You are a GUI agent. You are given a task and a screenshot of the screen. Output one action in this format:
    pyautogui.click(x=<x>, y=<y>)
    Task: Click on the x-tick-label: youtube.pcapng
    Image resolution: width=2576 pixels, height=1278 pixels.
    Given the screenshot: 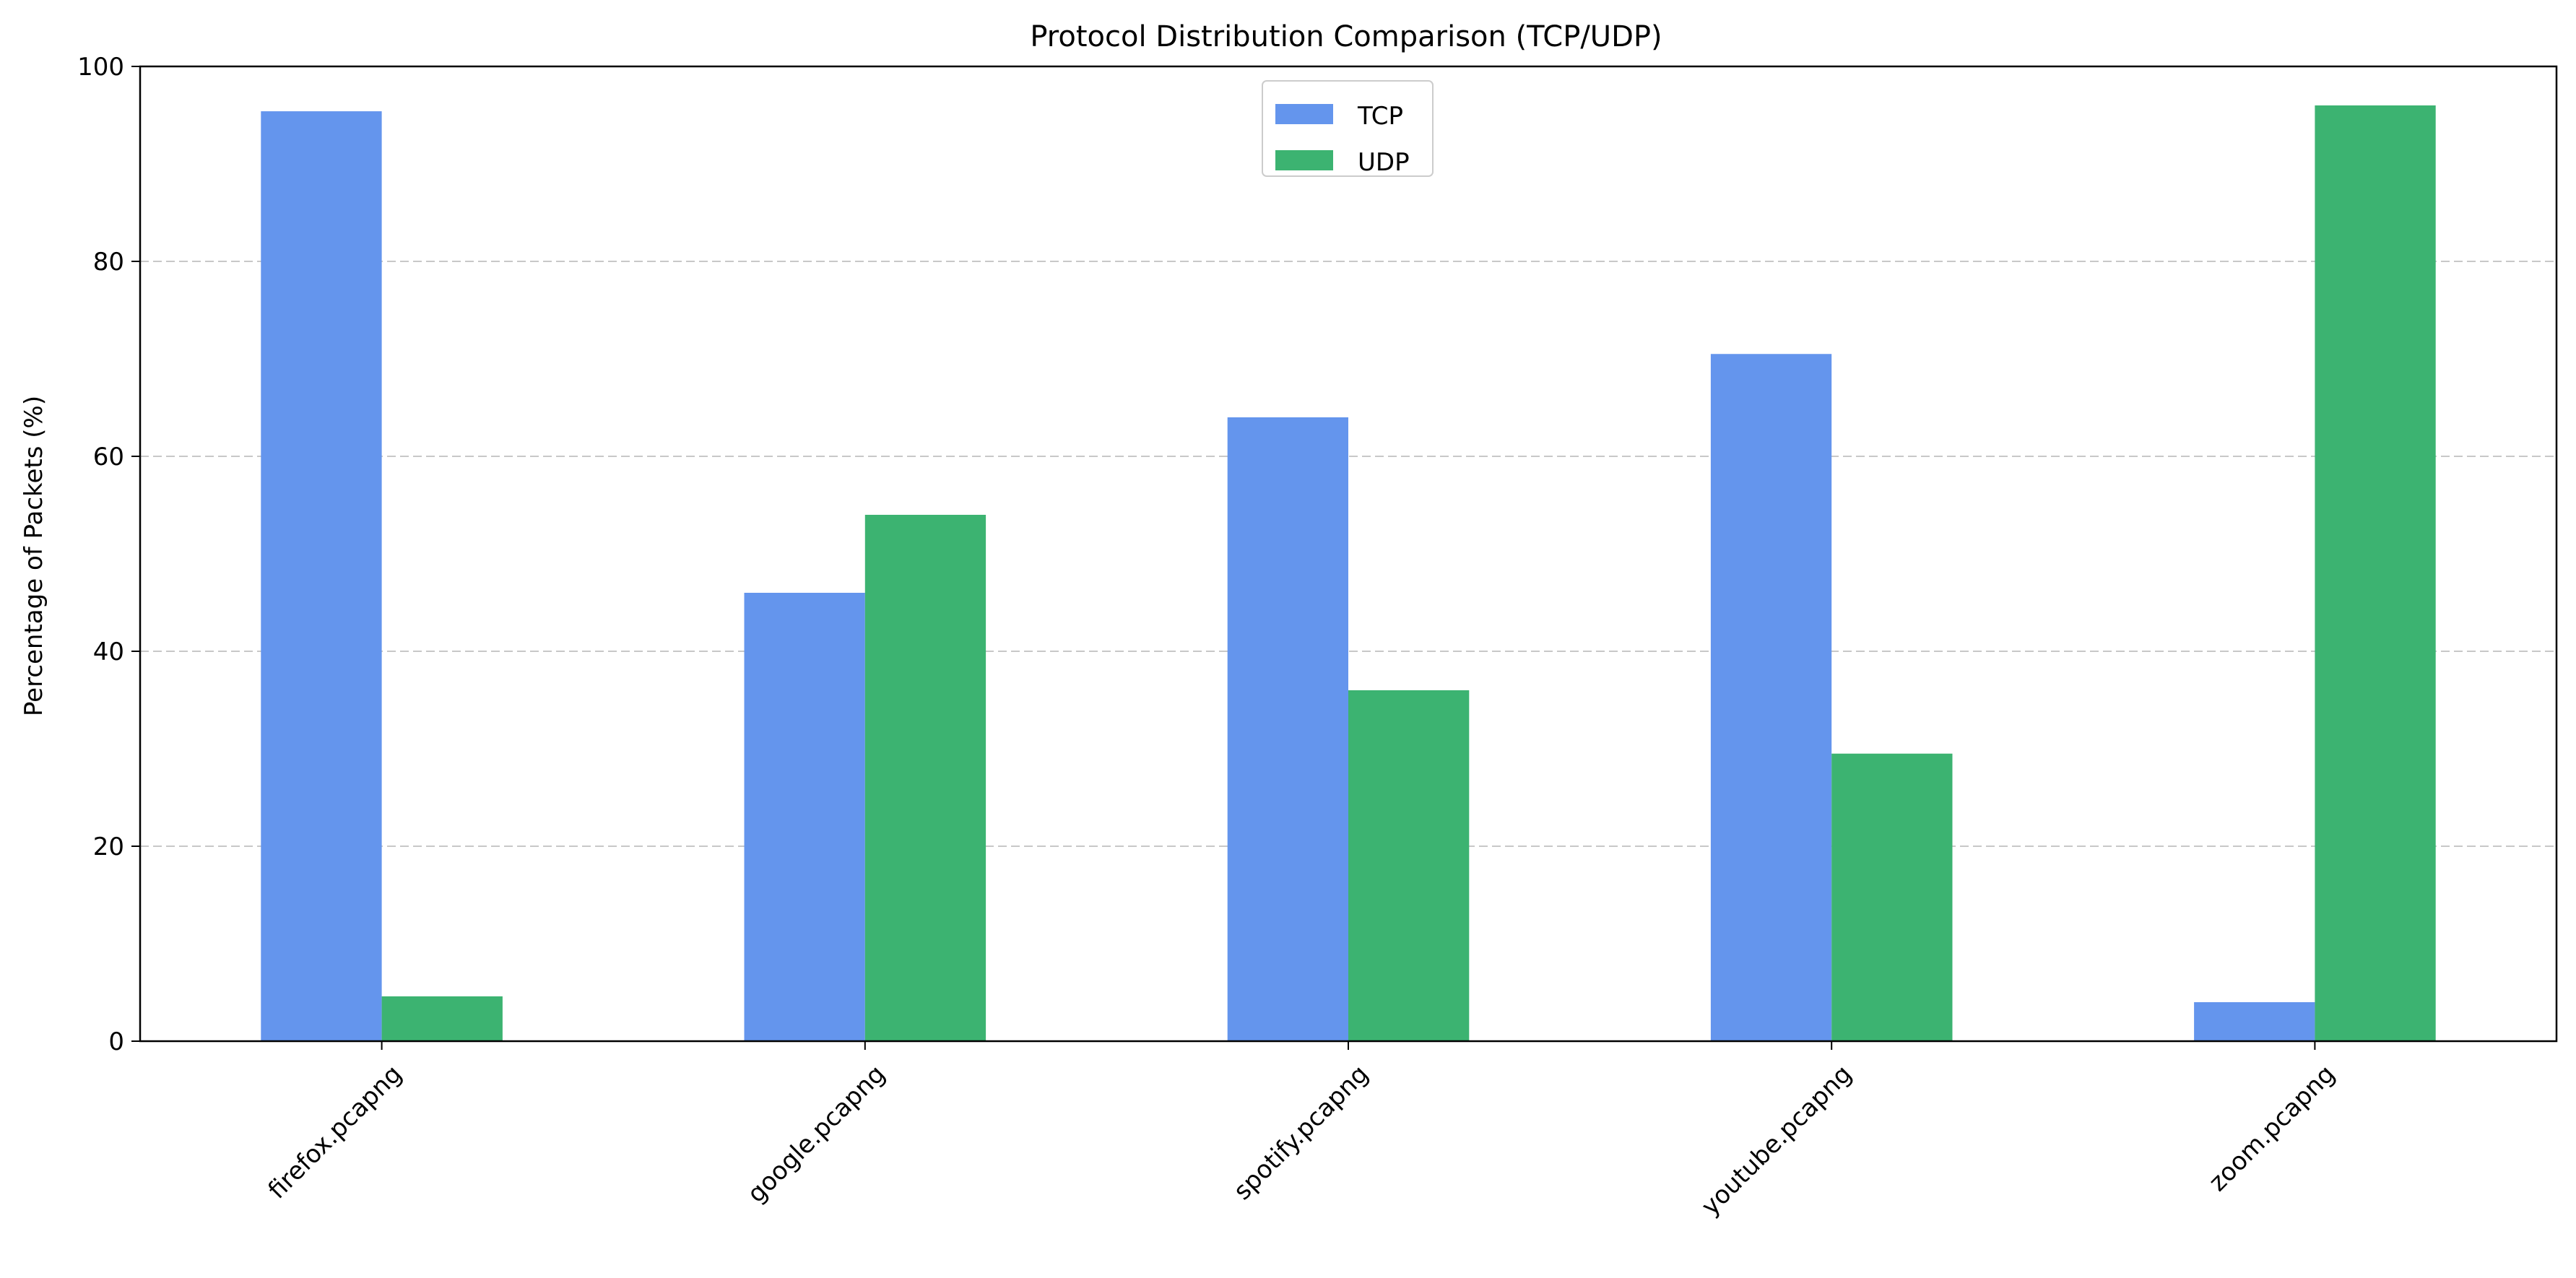 What is the action you would take?
    pyautogui.click(x=1776, y=1141)
    